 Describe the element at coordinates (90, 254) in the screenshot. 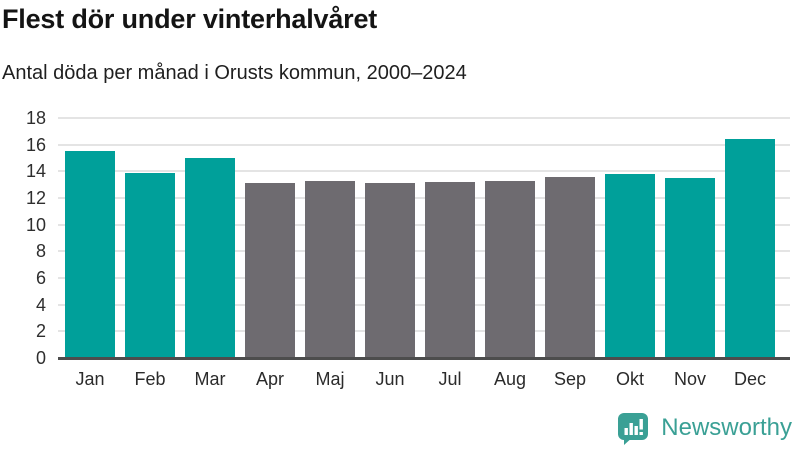

I see `bar-jan` at that location.